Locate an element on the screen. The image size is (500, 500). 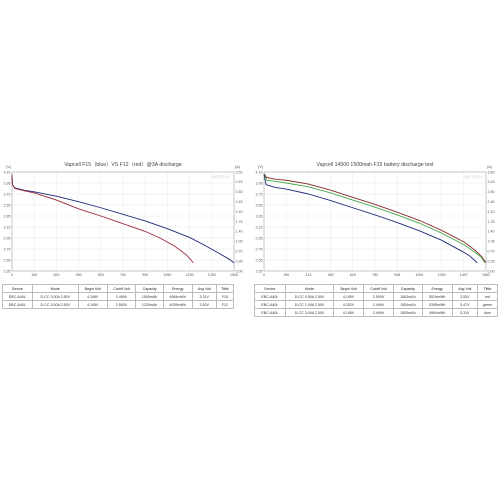
y-tick-label: 2.75 is located at coordinates (7, 249).